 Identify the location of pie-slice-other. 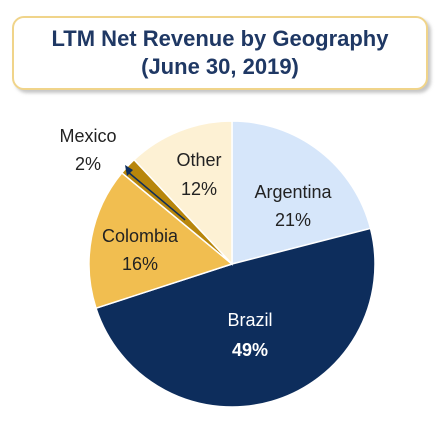
(183, 193).